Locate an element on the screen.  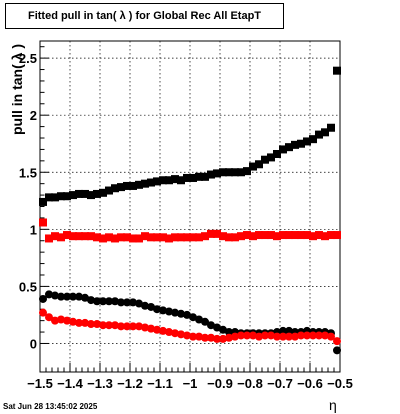
x-tick-label: −1.2 is located at coordinates (130, 383).